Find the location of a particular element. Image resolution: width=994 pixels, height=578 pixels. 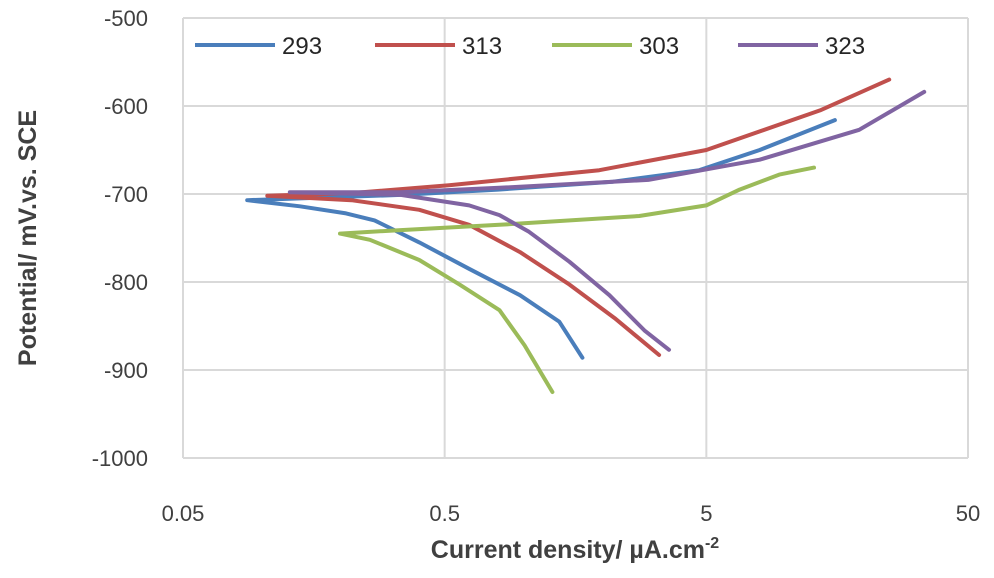

y-tick-label: -900 is located at coordinates (126, 370).